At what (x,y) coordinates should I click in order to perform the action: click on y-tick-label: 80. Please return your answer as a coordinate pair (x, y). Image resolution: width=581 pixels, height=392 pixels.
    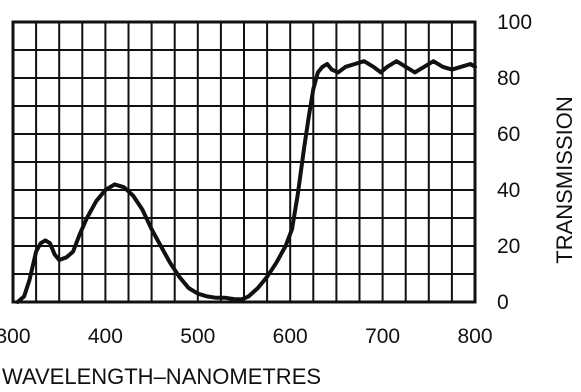
    Looking at the image, I should click on (508, 78).